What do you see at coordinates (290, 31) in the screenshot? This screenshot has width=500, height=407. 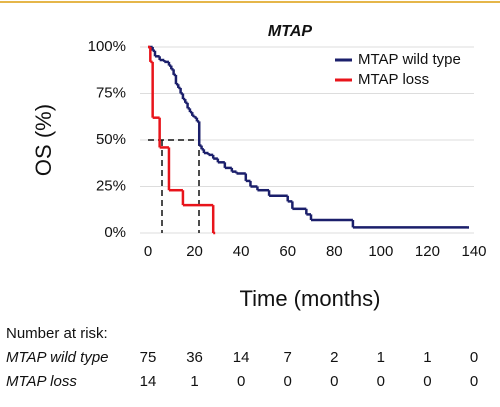 I see `chart-title: MTAP` at bounding box center [290, 31].